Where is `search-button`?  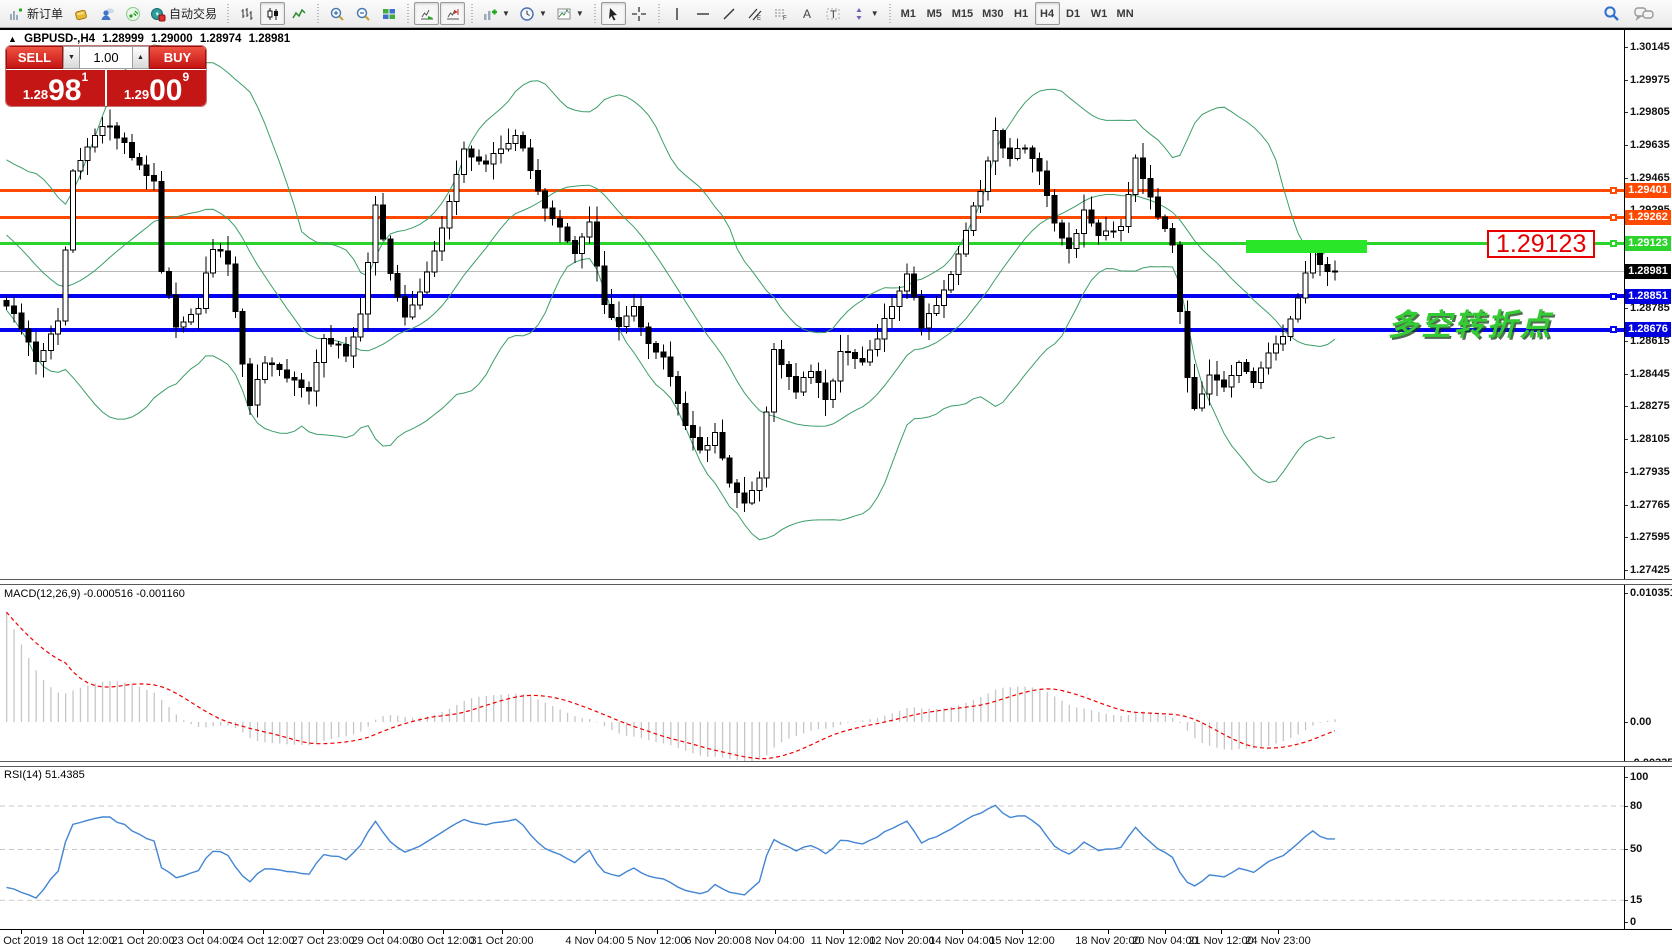
search-button is located at coordinates (1611, 13).